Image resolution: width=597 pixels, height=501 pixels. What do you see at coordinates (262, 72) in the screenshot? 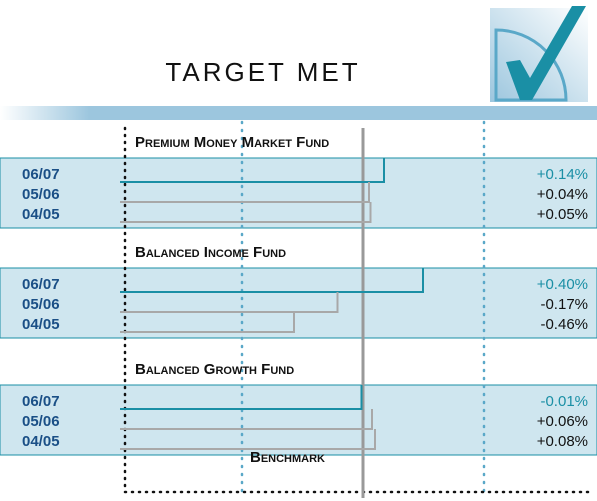
I see `chart-title: TARGET MET` at bounding box center [262, 72].